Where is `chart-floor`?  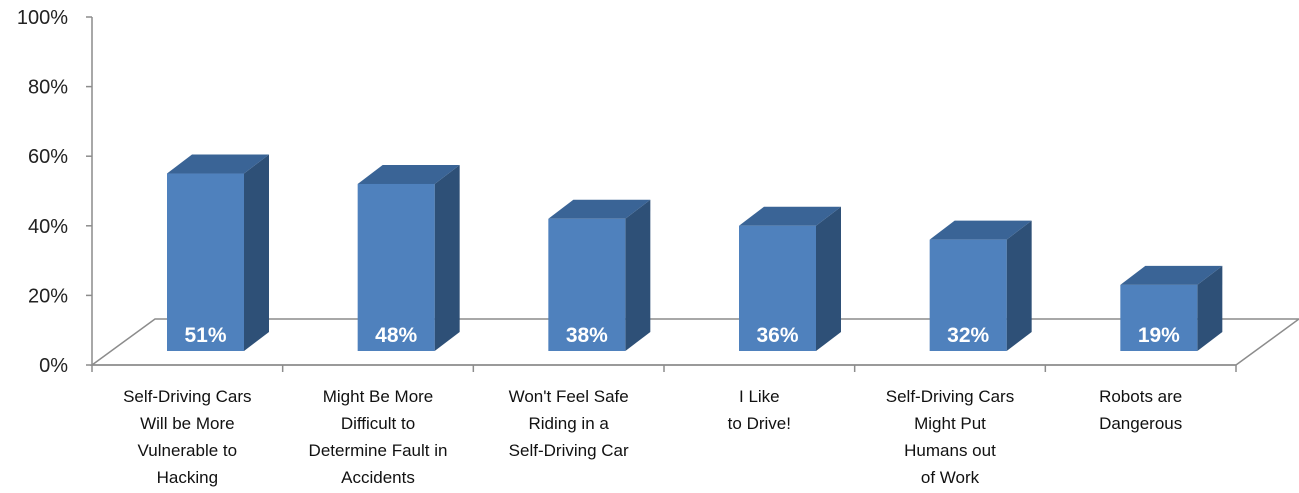 chart-floor is located at coordinates (694, 342).